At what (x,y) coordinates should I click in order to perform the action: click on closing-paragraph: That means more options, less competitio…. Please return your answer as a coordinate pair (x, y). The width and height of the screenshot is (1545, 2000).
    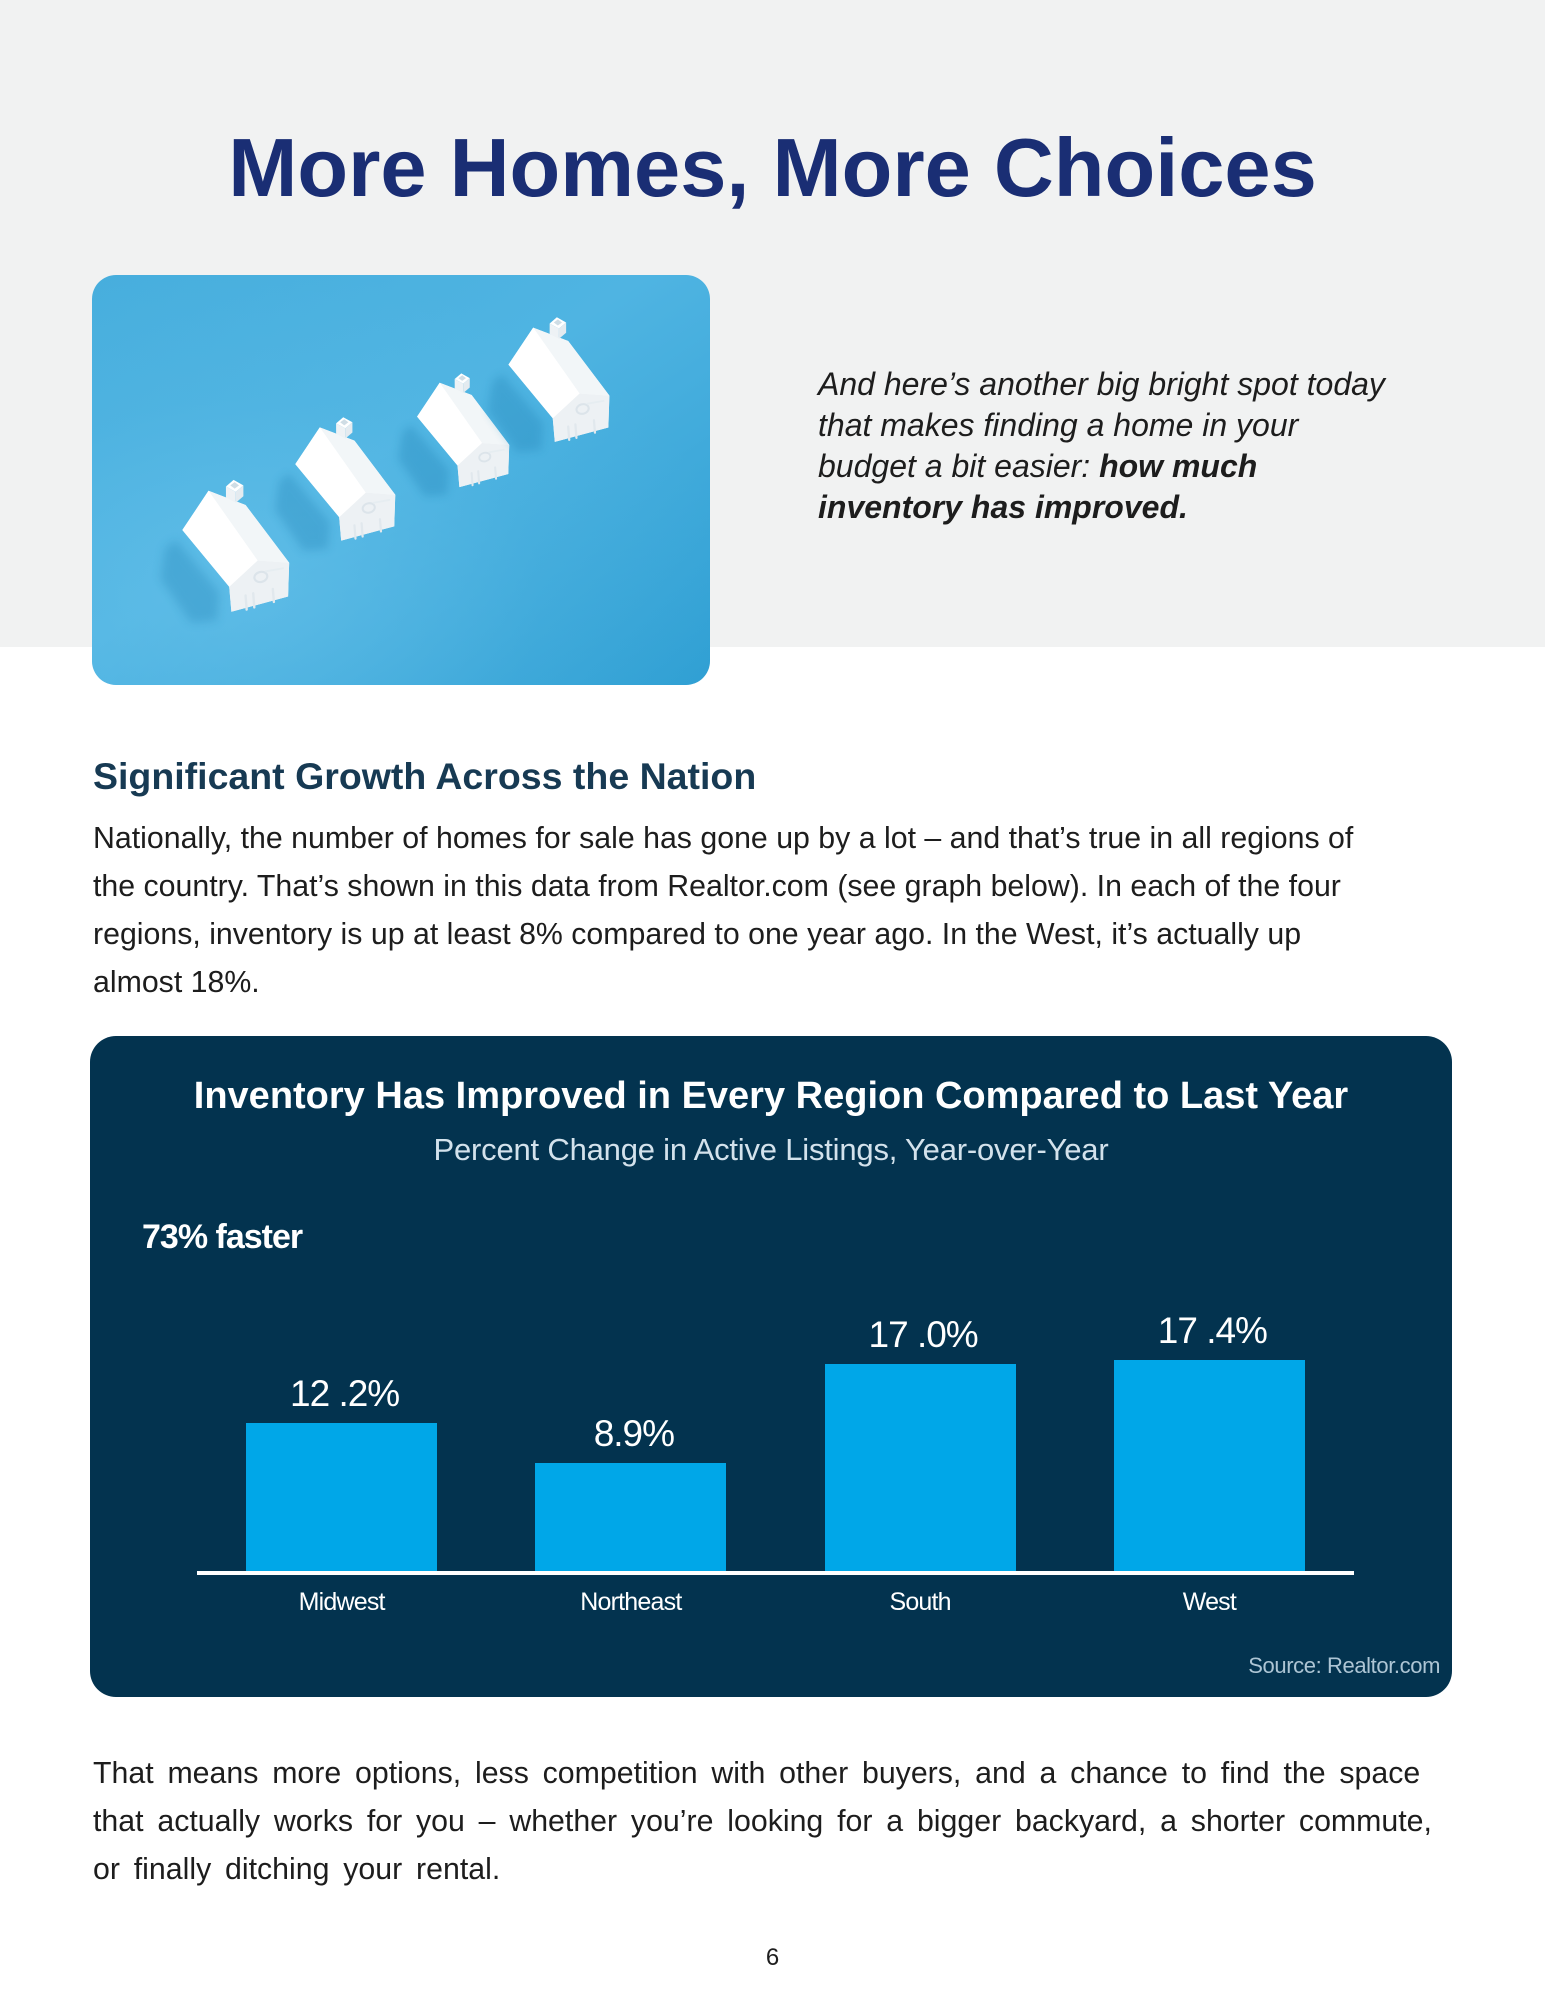
    Looking at the image, I should click on (762, 1821).